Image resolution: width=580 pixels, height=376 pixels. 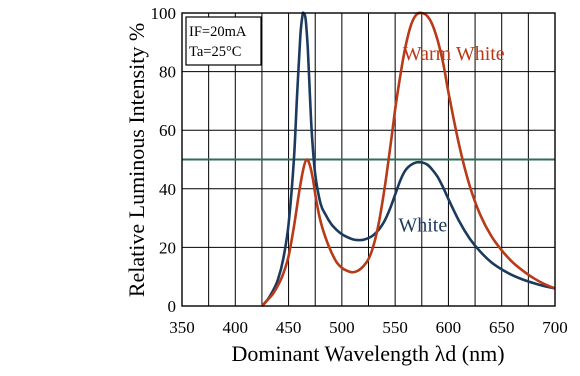 What do you see at coordinates (367, 353) in the screenshot?
I see `x-axis-title: Dominant Wavelength λd (nm)` at bounding box center [367, 353].